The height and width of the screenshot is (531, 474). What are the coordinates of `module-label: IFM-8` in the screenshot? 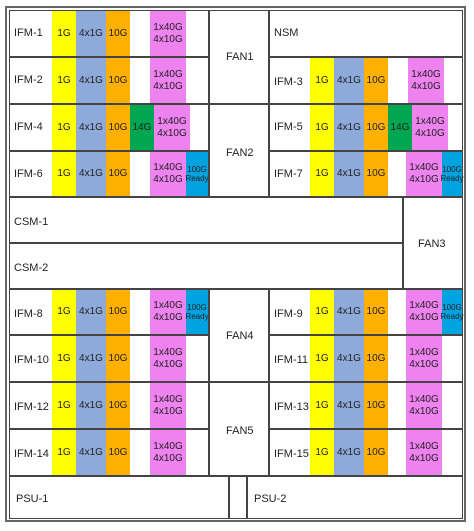 It's located at (28, 314).